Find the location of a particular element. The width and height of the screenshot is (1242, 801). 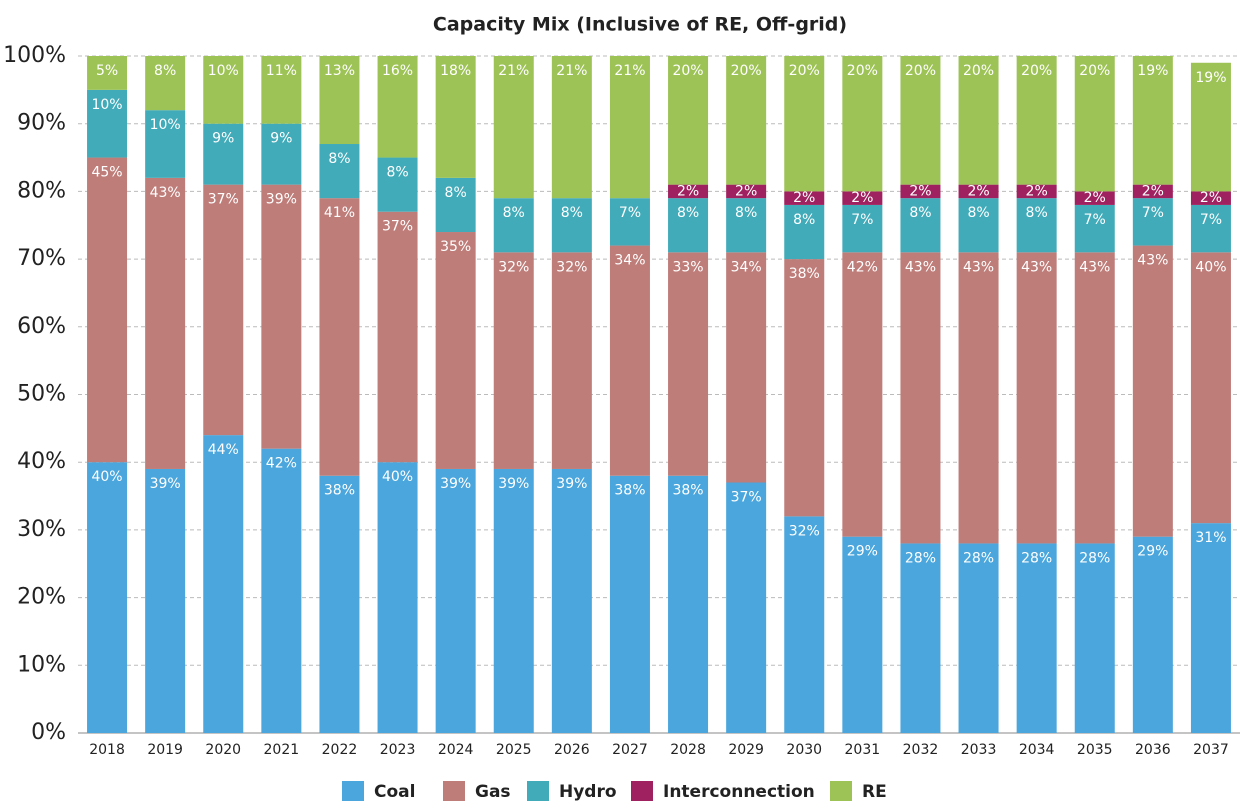

y-tick-label: 50% is located at coordinates (41, 394).